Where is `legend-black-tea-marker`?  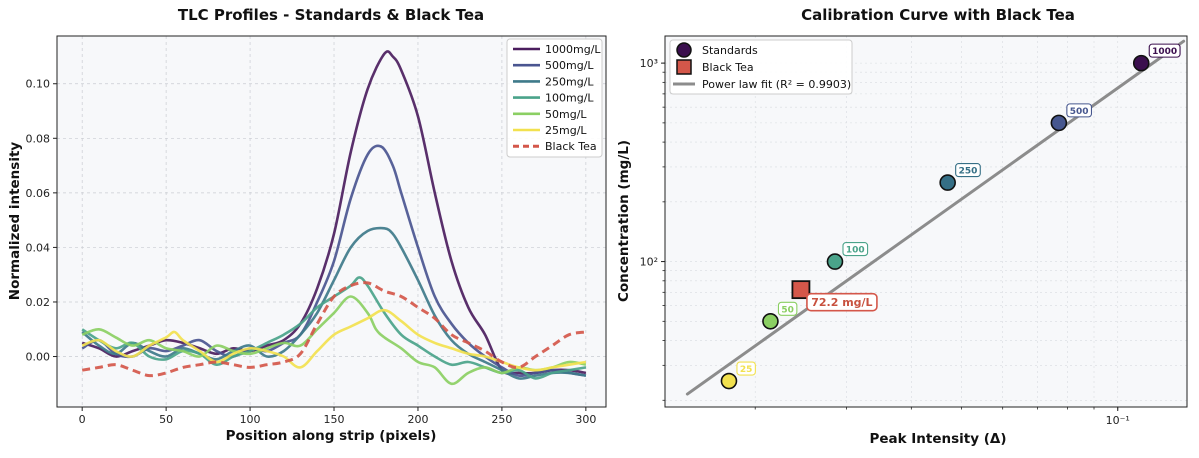 legend-black-tea-marker is located at coordinates (684, 67).